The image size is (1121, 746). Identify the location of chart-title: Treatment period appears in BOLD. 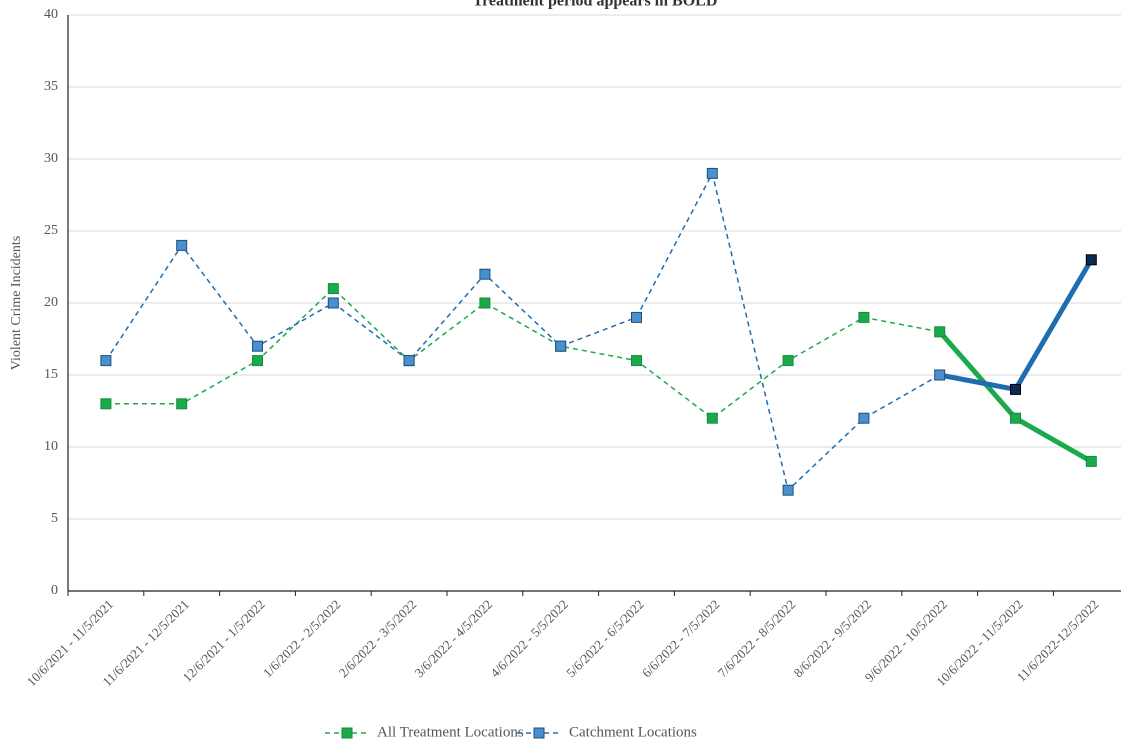
(595, 5).